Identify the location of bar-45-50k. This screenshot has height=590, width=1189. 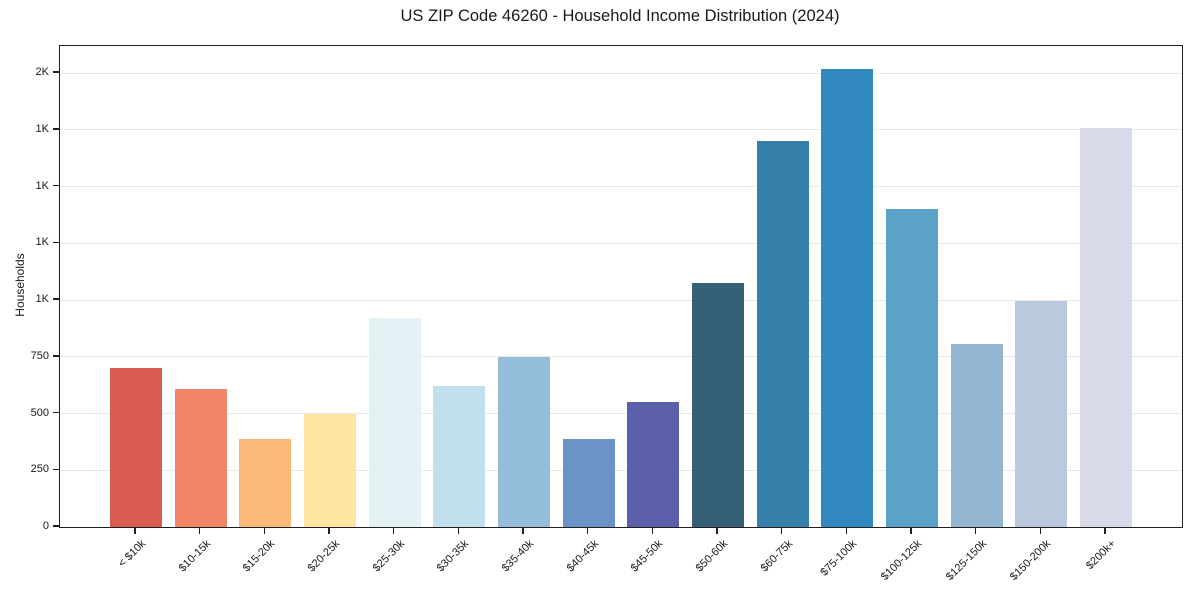
(653, 464).